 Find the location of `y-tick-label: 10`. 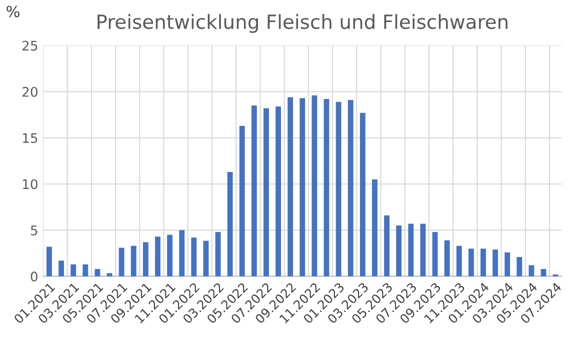

y-tick-label: 10 is located at coordinates (30, 184).